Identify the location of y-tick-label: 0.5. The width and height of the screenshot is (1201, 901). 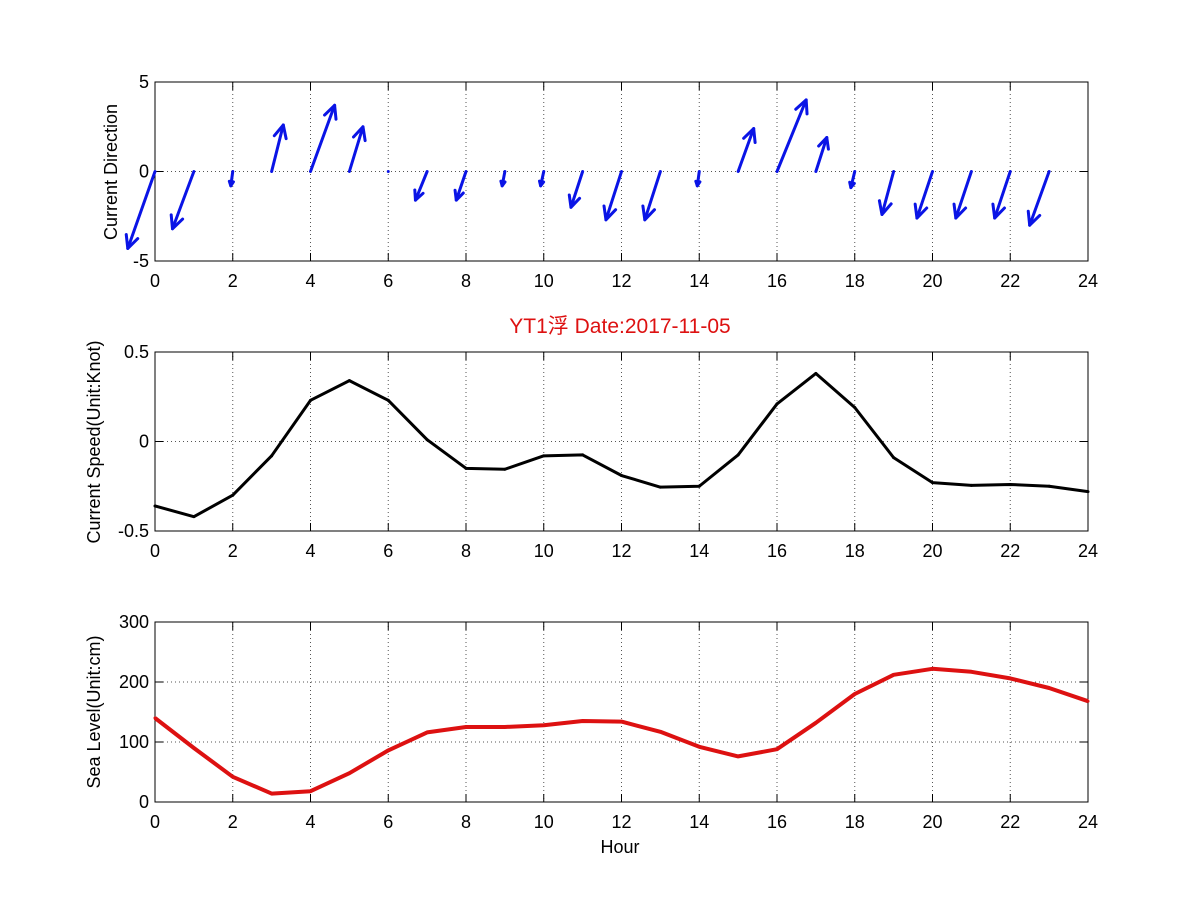
(136, 352).